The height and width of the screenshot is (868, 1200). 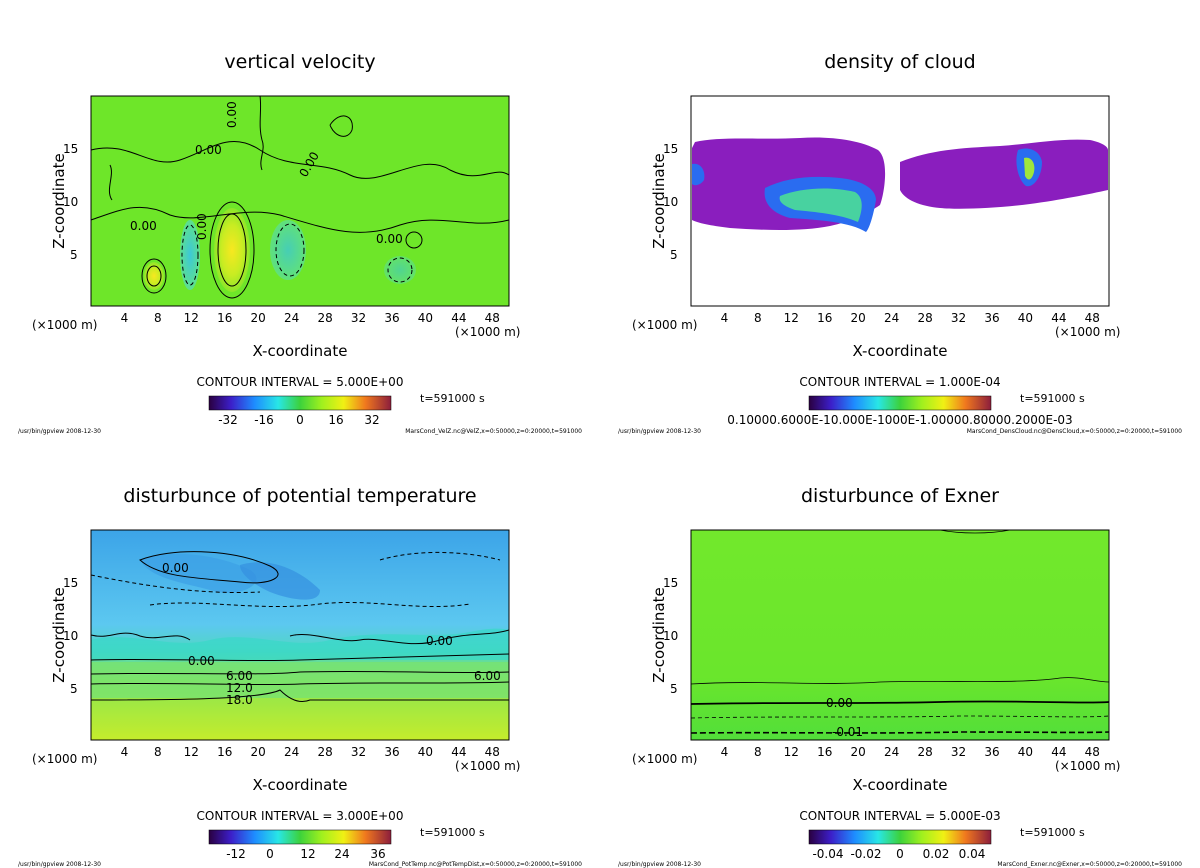 I want to click on colorbar-tick: -32, so click(x=228, y=420).